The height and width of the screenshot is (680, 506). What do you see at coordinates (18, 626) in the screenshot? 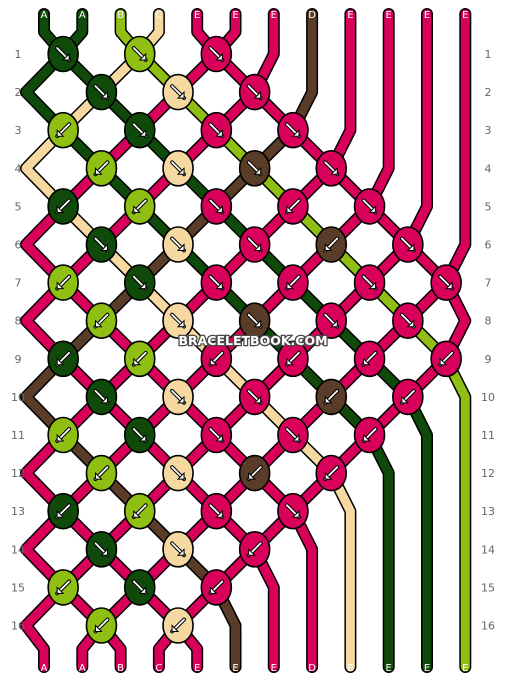
I see `row-number-left: 16` at bounding box center [18, 626].